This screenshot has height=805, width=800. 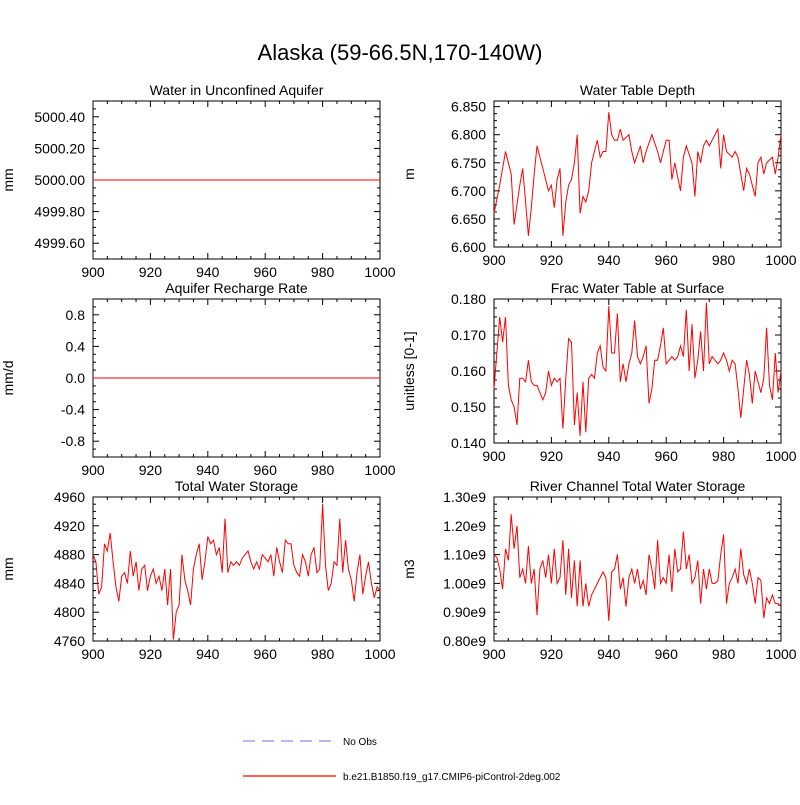 I want to click on legend-no-obs-label: No Obs, so click(x=360, y=742).